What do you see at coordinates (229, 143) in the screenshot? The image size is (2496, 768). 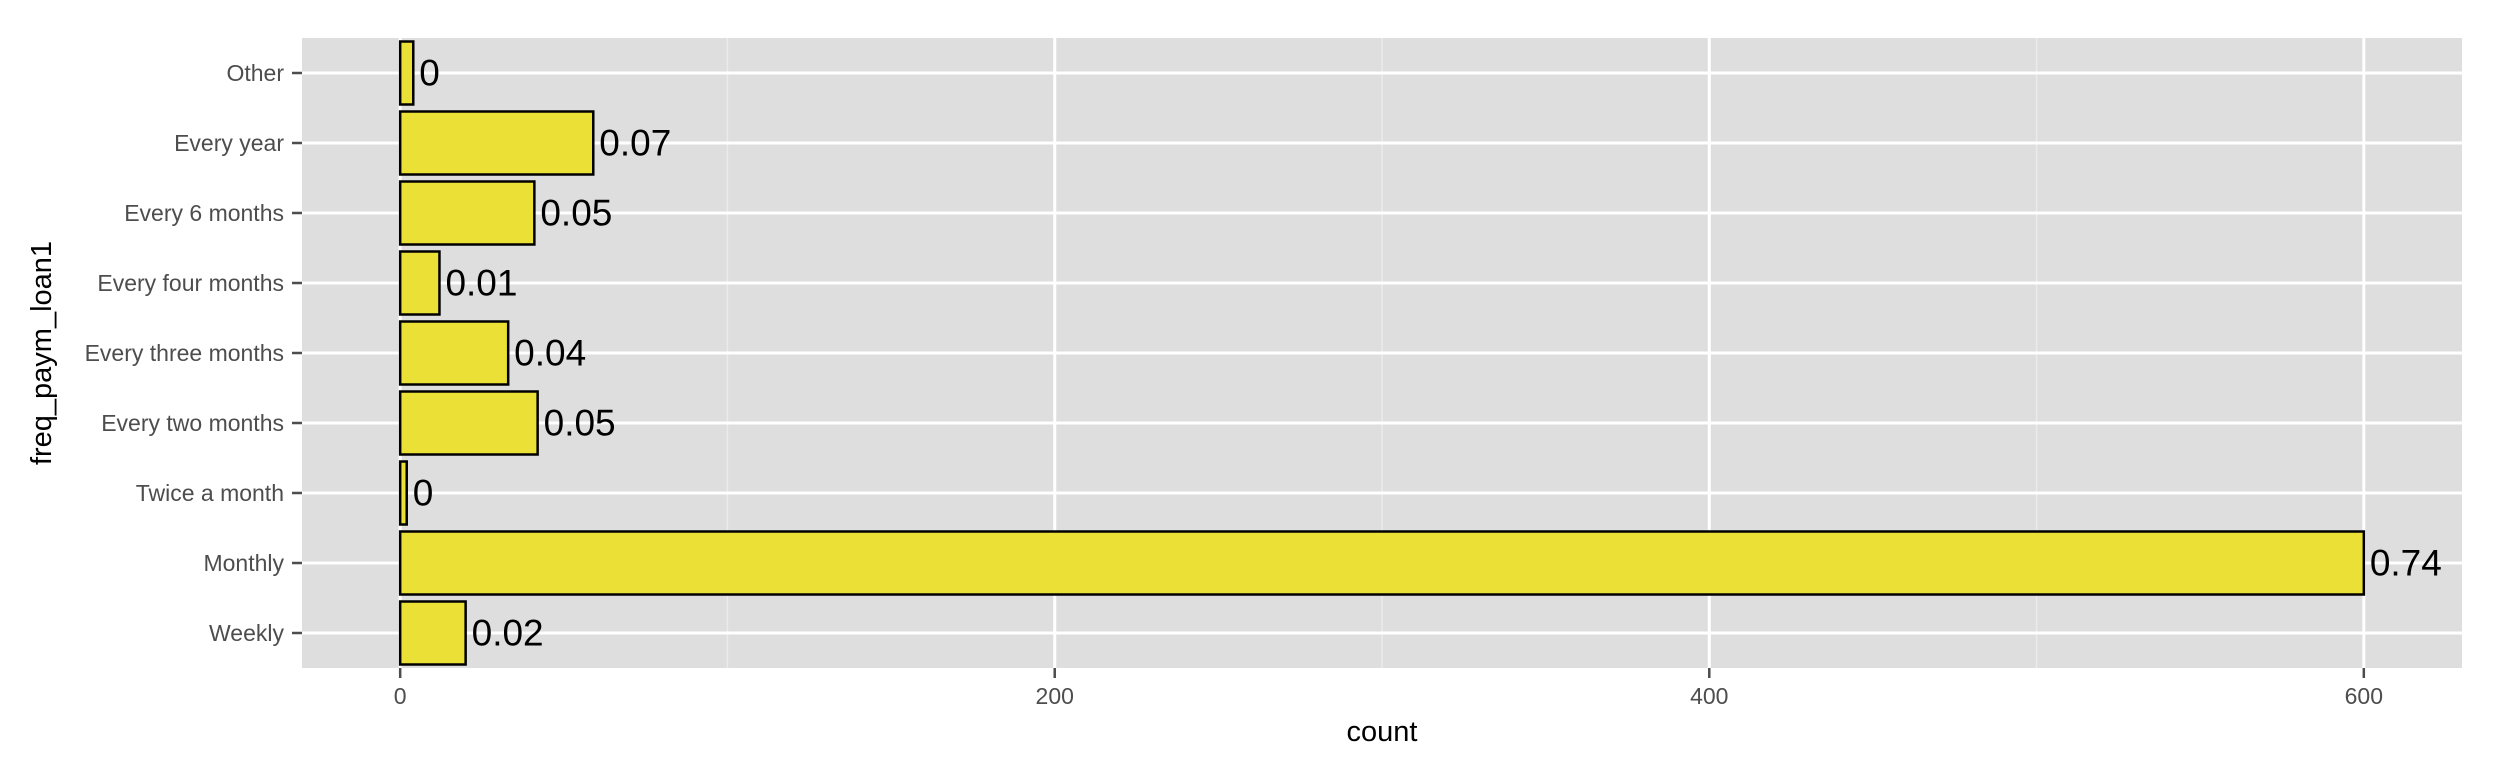 I see `y-tick-label: Every year` at bounding box center [229, 143].